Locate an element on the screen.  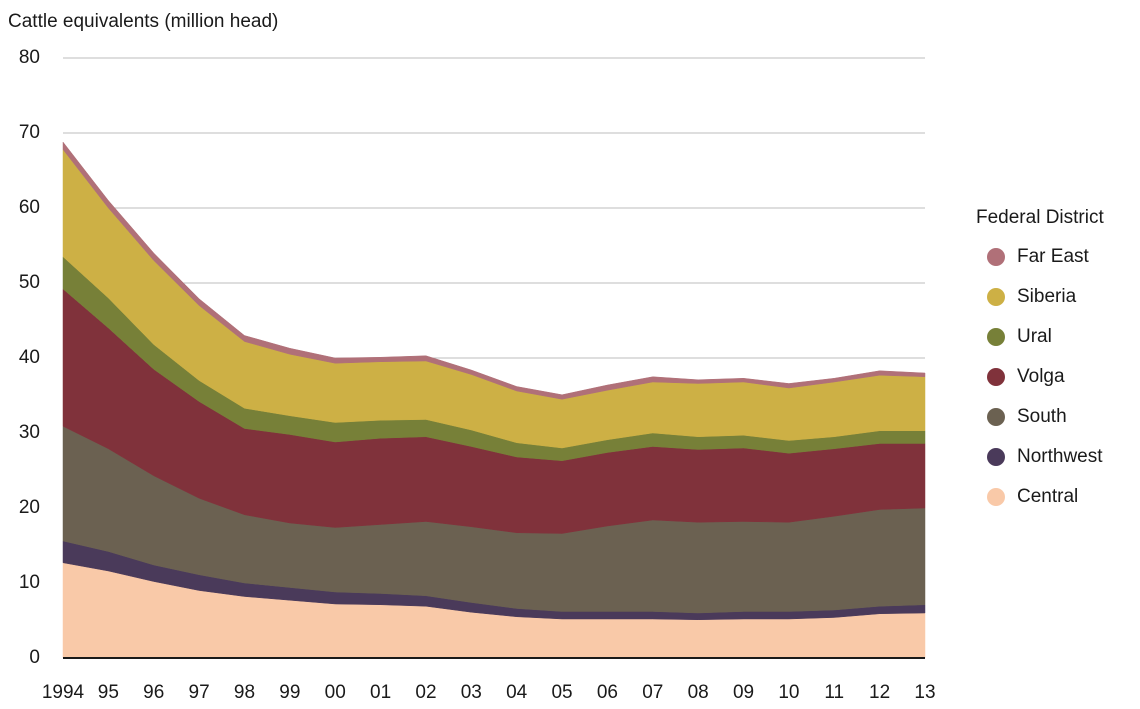
x-tick-label: 06 is located at coordinates (607, 692).